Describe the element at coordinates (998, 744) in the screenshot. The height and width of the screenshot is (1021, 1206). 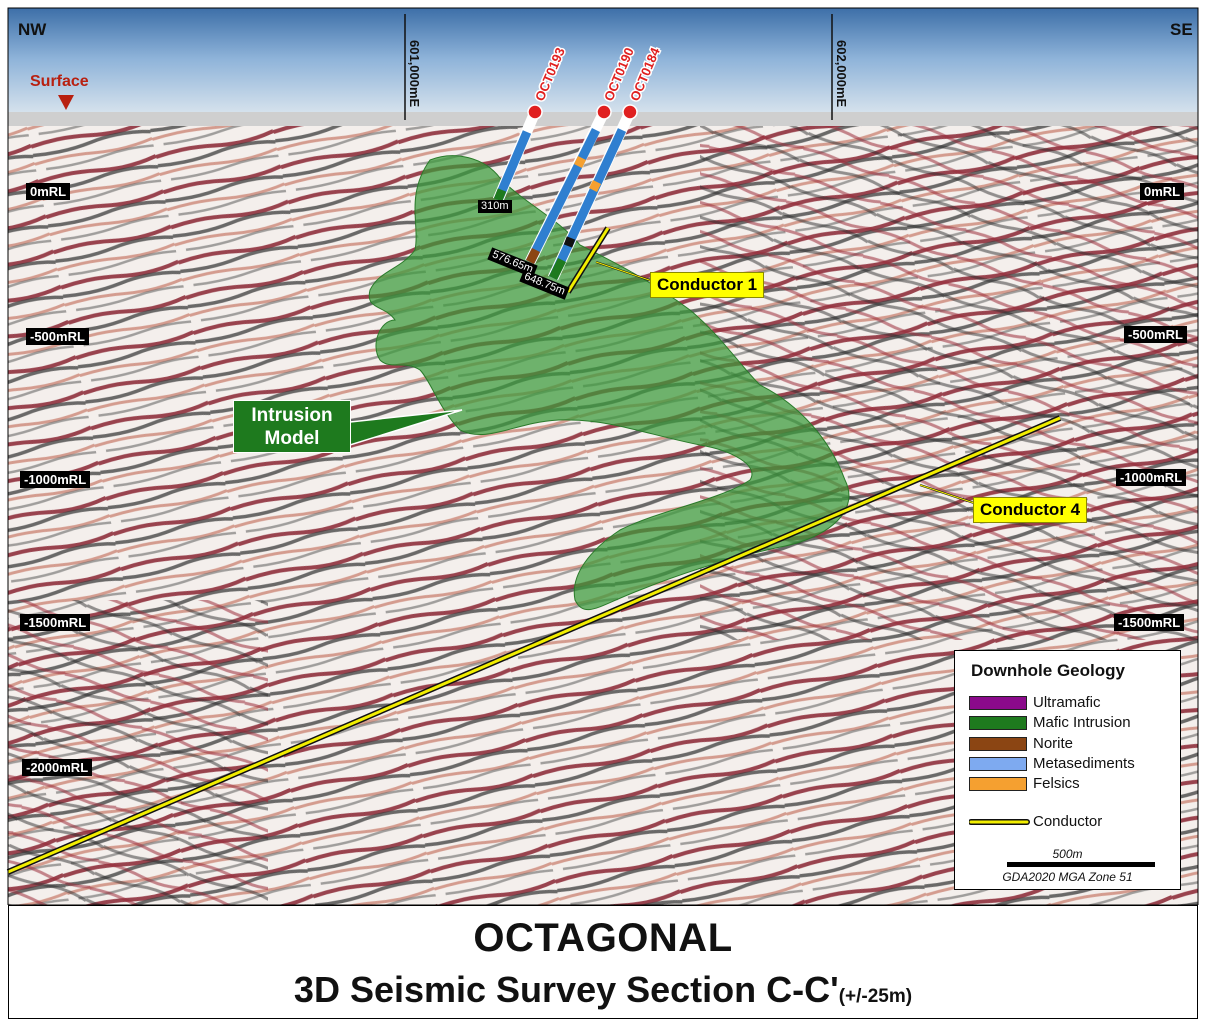
I see `legend-swatch-norite` at that location.